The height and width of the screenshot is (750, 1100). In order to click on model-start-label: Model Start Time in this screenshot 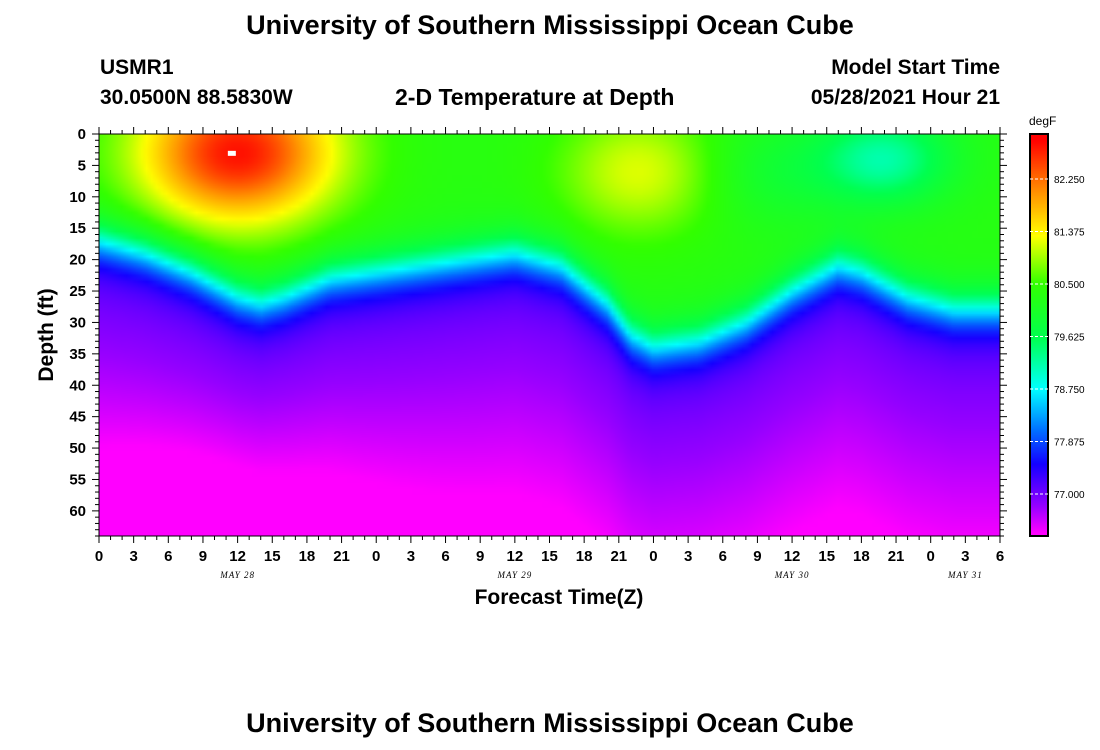, I will do `click(915, 67)`.